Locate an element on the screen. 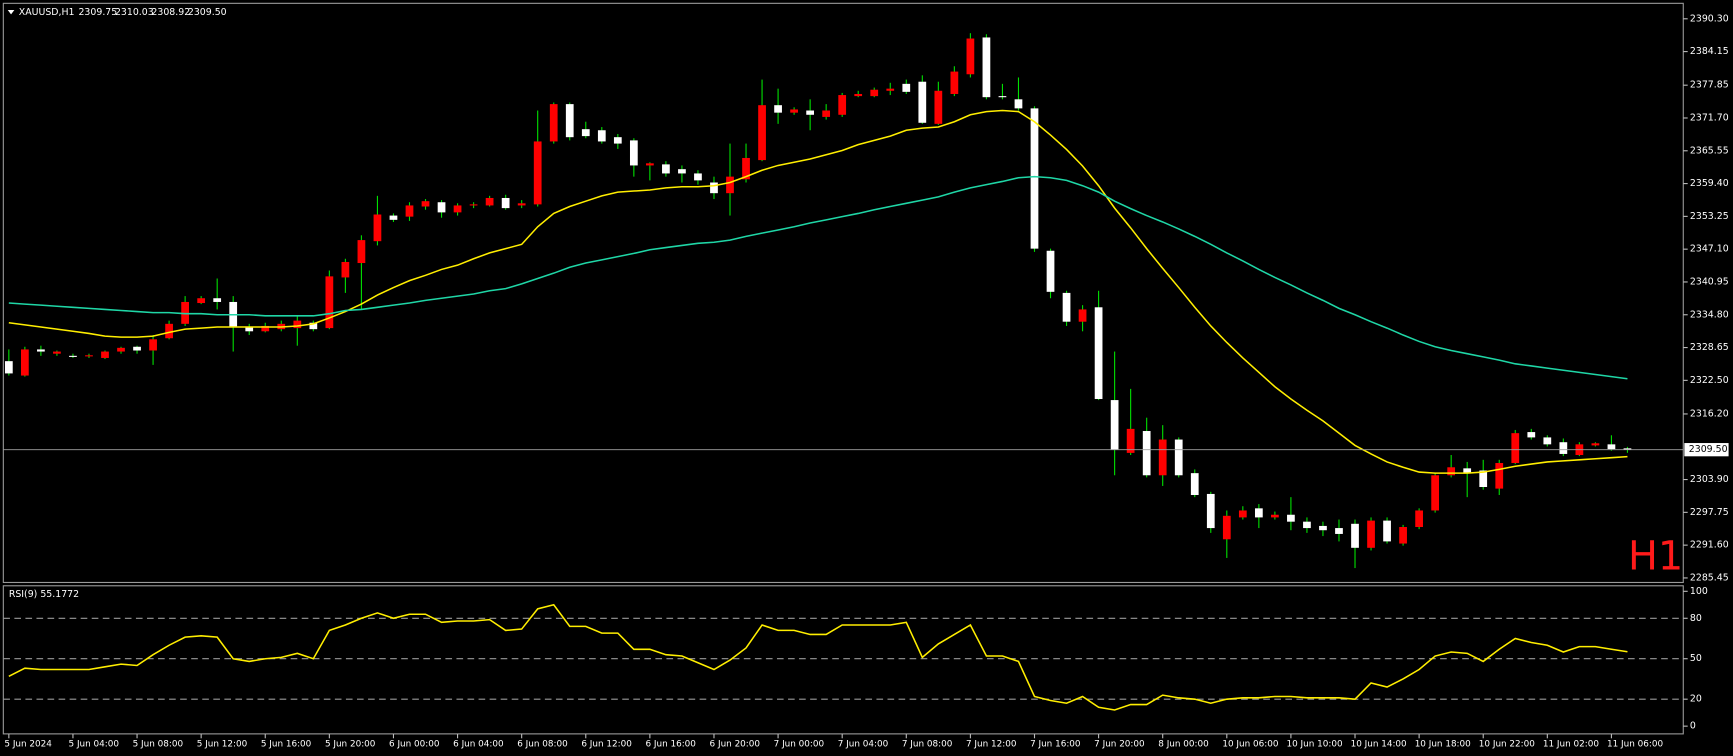 This screenshot has height=756, width=1733. y-tick-label: 2347.10 is located at coordinates (1709, 249).